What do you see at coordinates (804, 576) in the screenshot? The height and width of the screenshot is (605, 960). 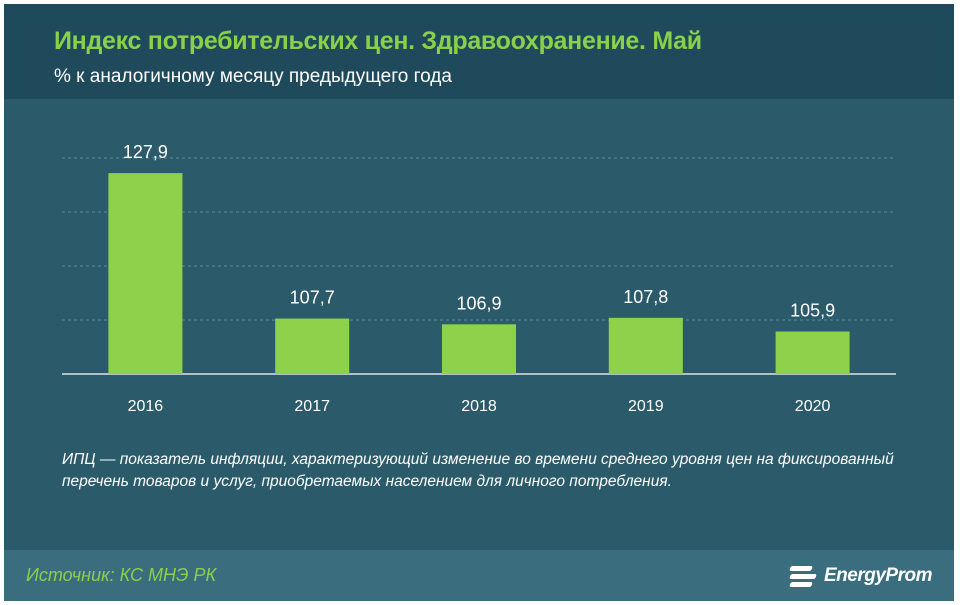 I see `logo-stripes-icon` at bounding box center [804, 576].